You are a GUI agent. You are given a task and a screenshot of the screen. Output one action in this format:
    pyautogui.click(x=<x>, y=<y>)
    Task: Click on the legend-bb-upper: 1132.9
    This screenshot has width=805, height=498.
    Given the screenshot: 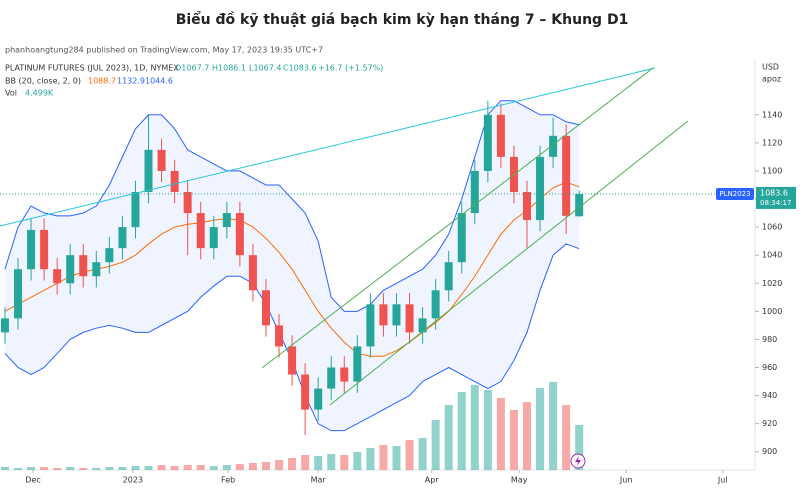 What is the action you would take?
    pyautogui.click(x=131, y=81)
    